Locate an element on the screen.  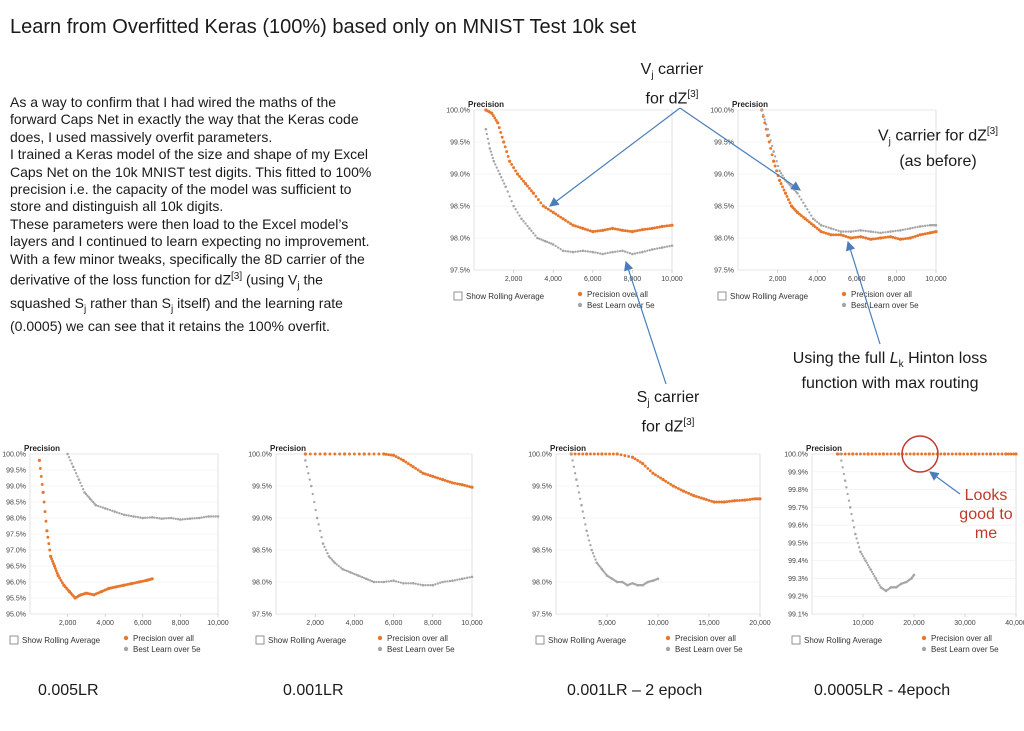
y-tick-label: 99.0% is located at coordinates (460, 175).